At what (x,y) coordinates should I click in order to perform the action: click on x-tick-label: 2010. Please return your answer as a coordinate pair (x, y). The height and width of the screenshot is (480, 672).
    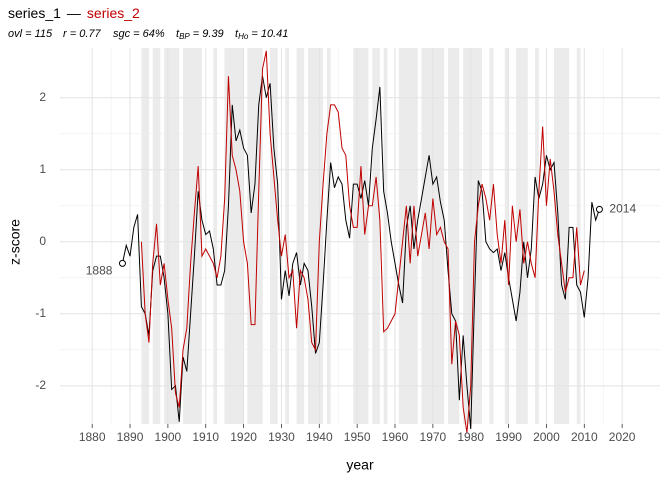
    Looking at the image, I should click on (584, 437).